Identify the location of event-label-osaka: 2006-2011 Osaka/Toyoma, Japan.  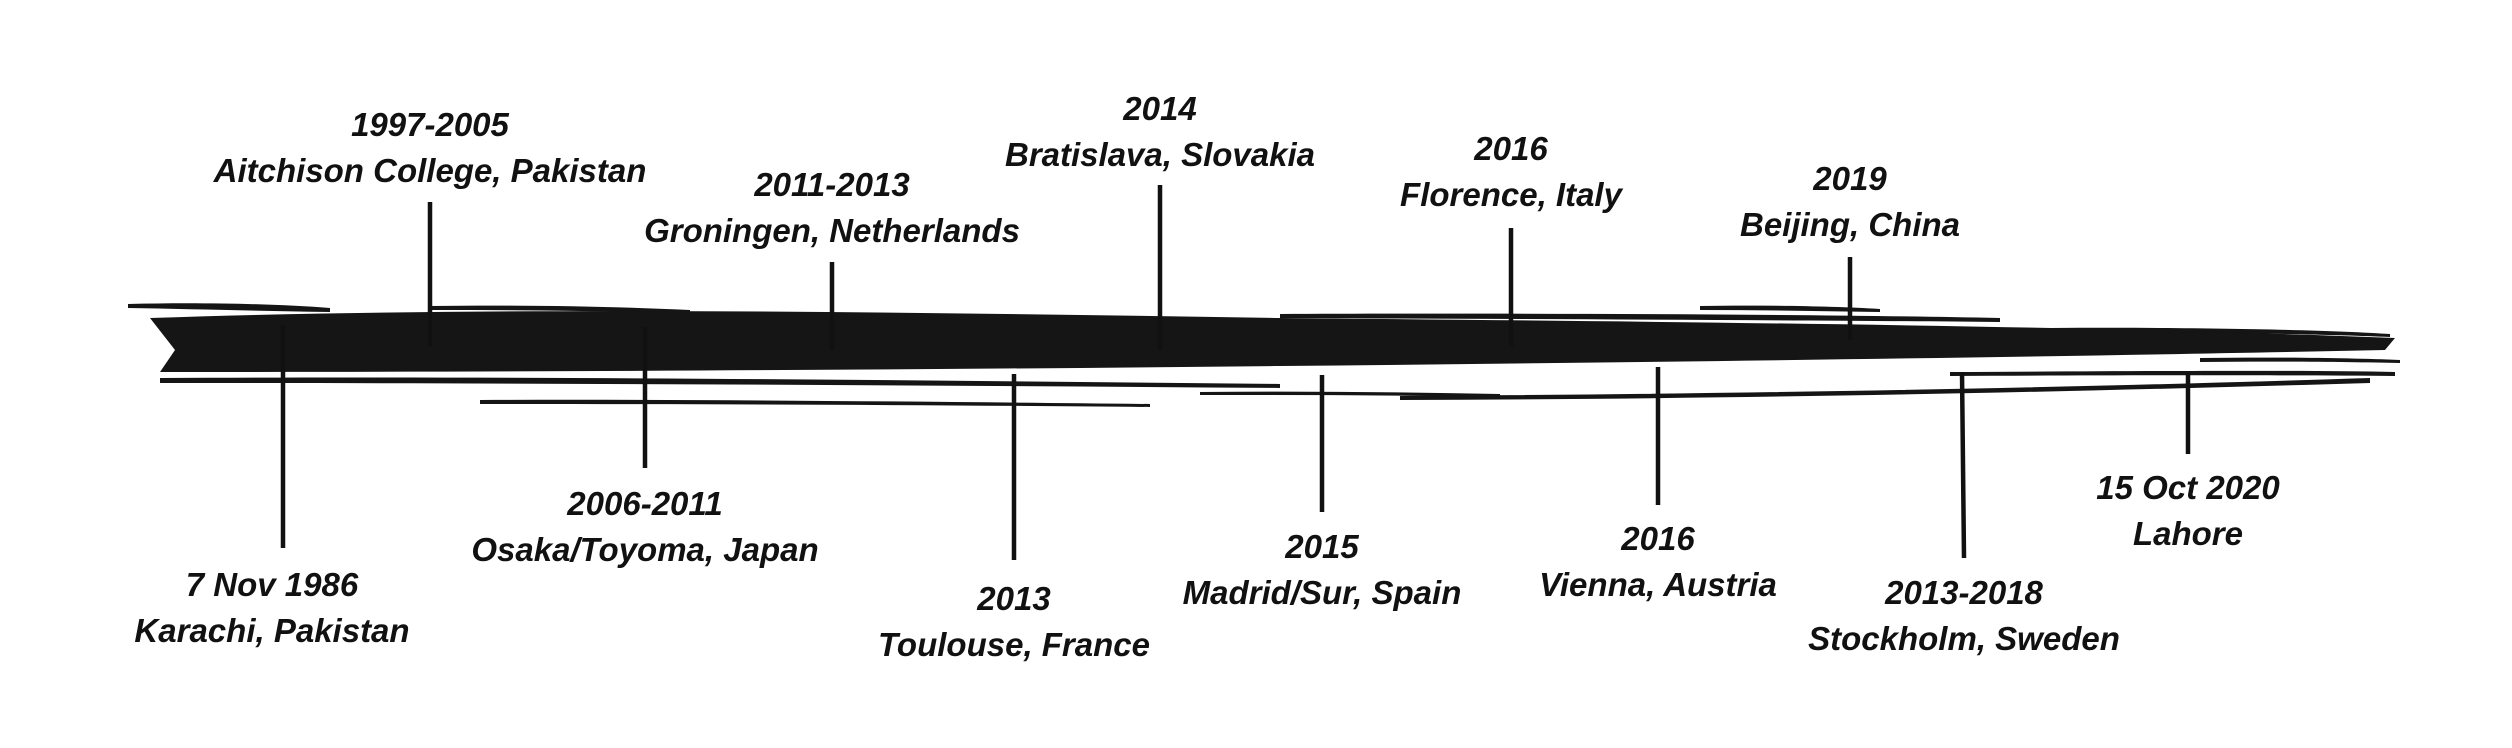
(644, 527).